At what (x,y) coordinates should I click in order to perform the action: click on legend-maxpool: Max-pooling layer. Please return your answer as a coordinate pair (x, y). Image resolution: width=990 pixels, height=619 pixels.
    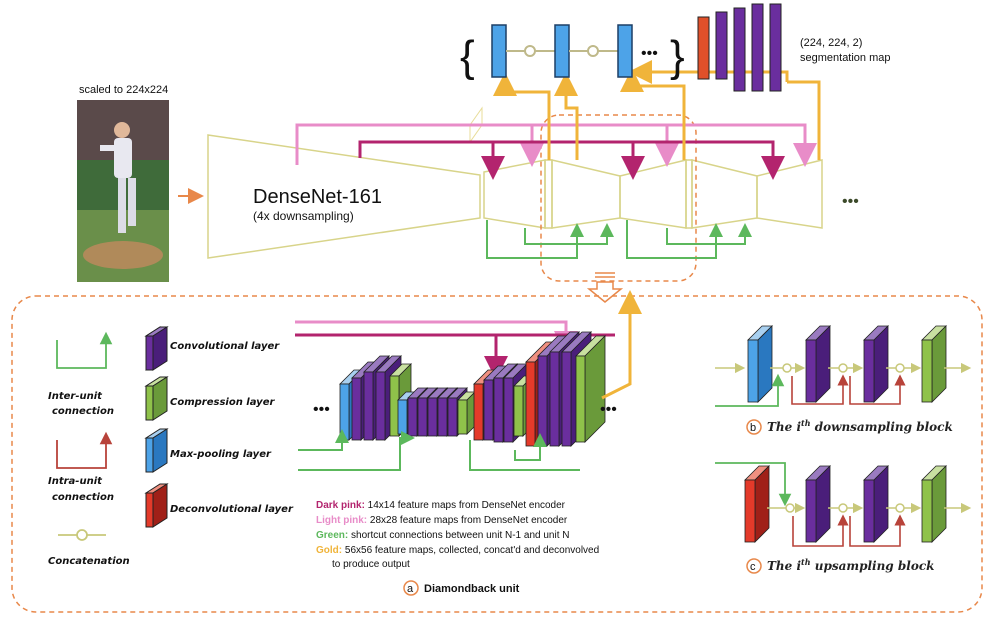
    Looking at the image, I should click on (221, 454).